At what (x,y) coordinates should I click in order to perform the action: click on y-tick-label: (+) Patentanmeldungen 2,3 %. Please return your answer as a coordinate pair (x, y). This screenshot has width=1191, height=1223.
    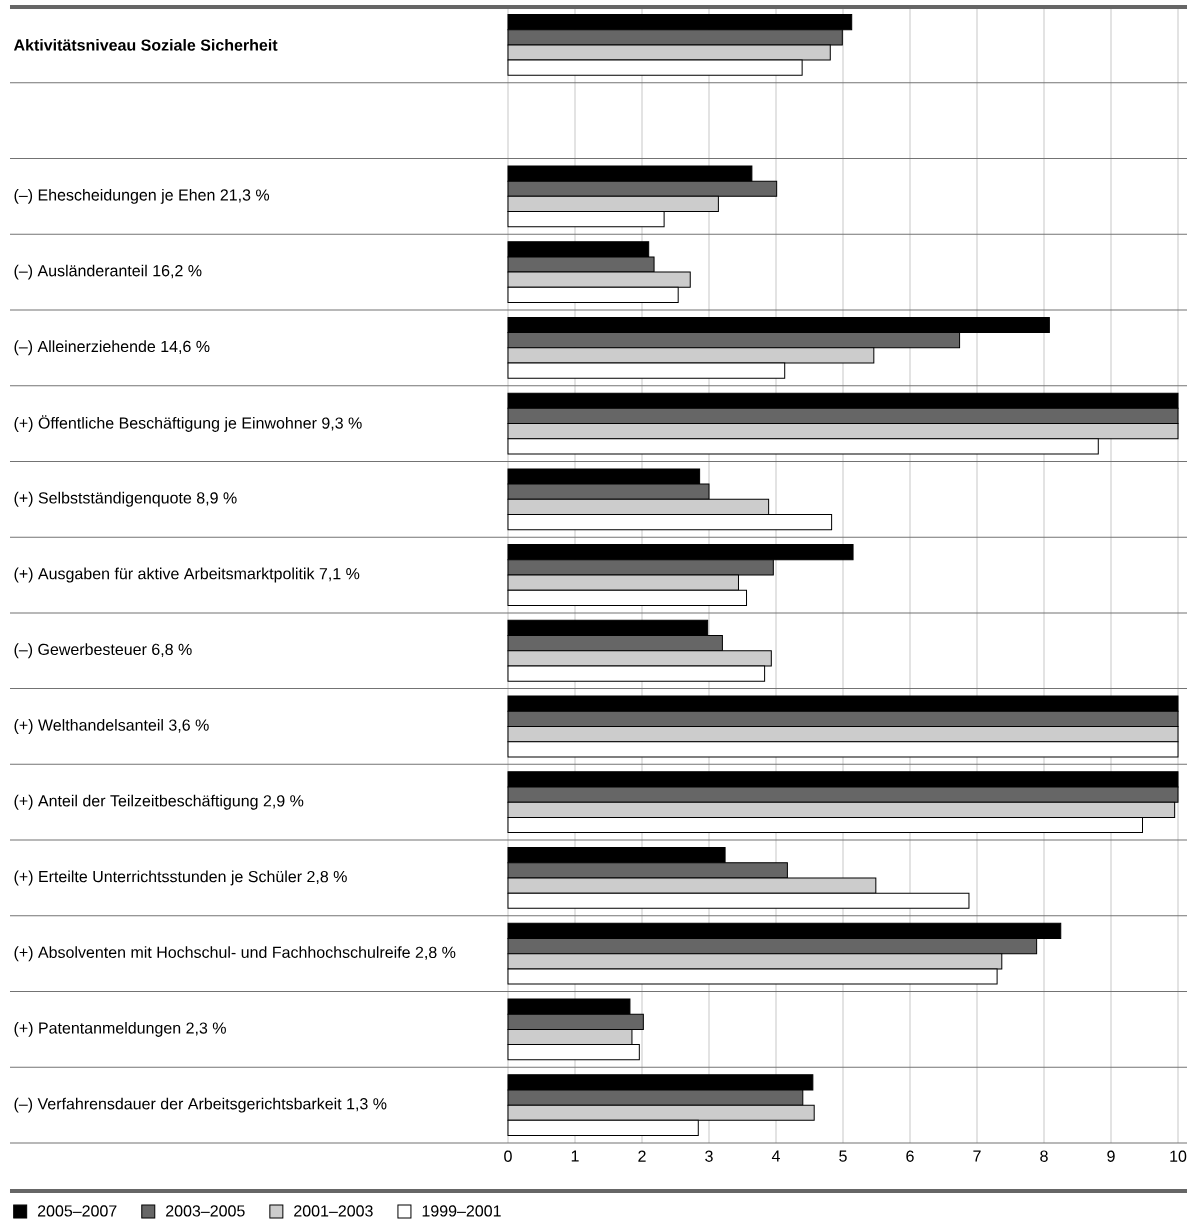
    Looking at the image, I should click on (120, 1029).